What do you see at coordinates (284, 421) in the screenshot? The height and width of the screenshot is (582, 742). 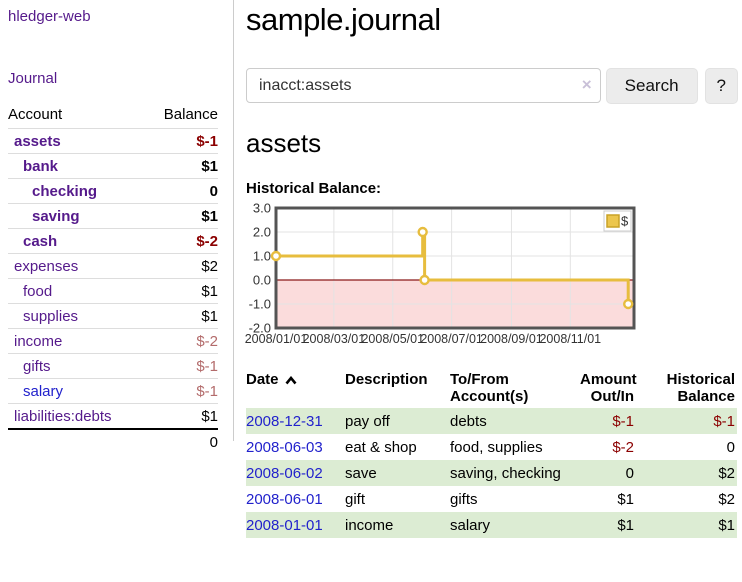 I see `transaction-date-link: 2008-12-31` at bounding box center [284, 421].